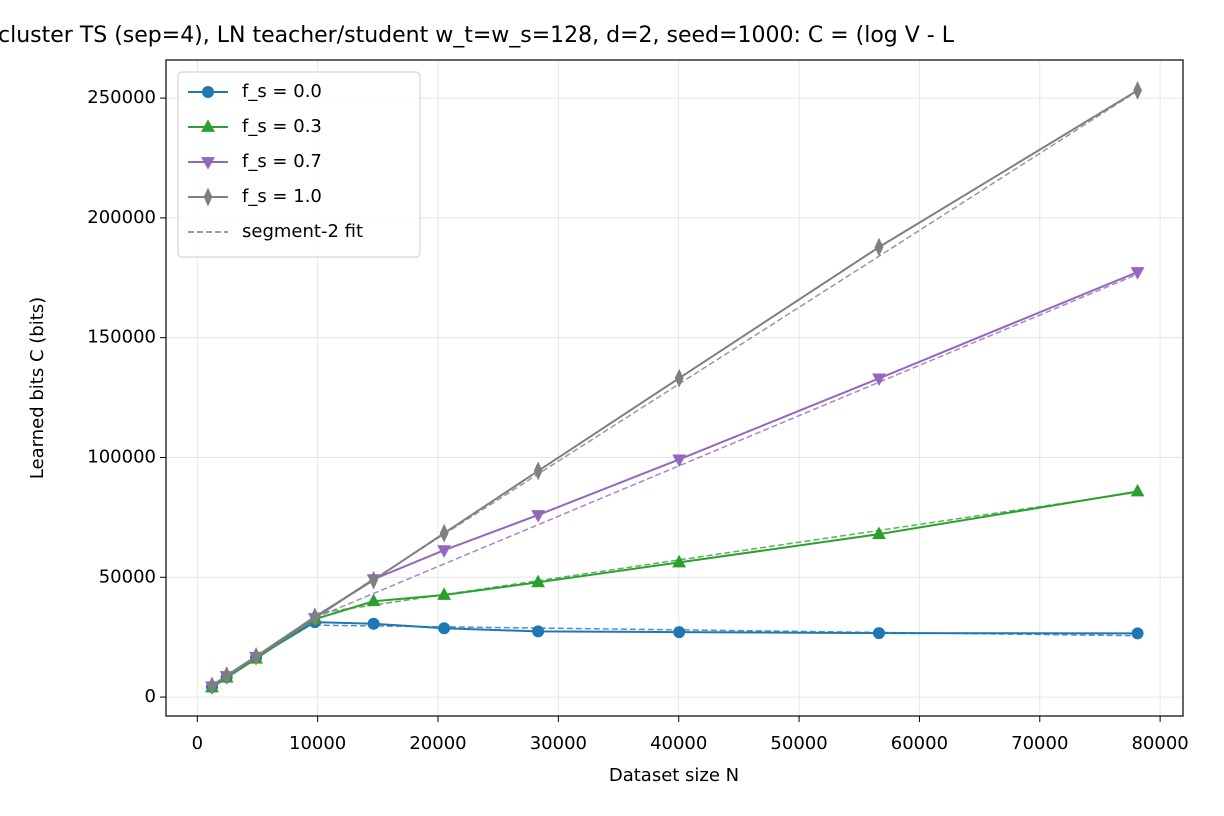  What do you see at coordinates (121, 456) in the screenshot?
I see `y-tick-label: 100000` at bounding box center [121, 456].